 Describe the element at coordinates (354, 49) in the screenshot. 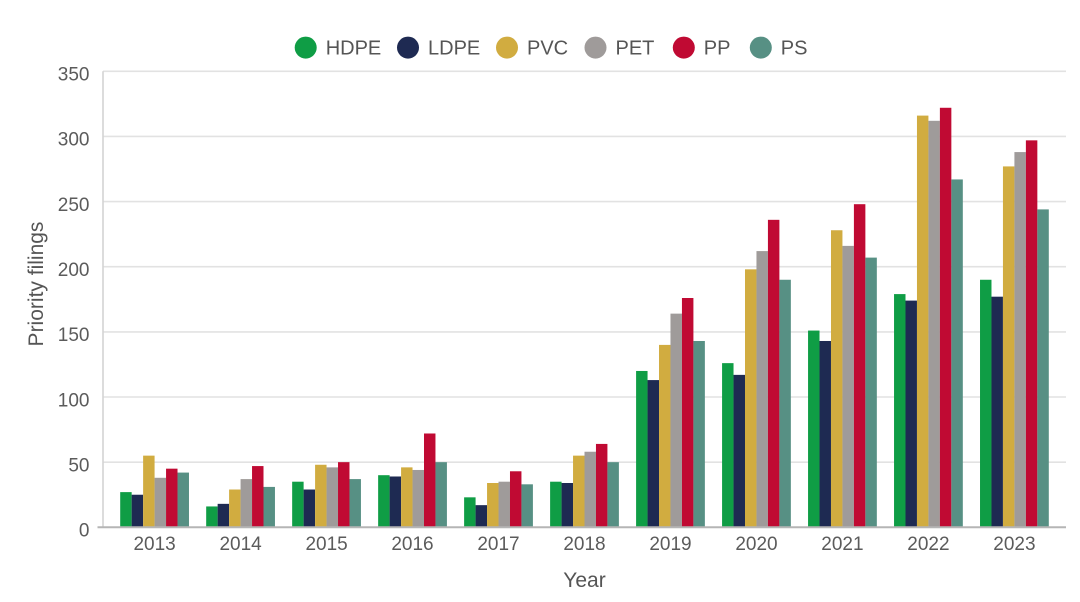

I see `svg-text: HDPE` at that location.